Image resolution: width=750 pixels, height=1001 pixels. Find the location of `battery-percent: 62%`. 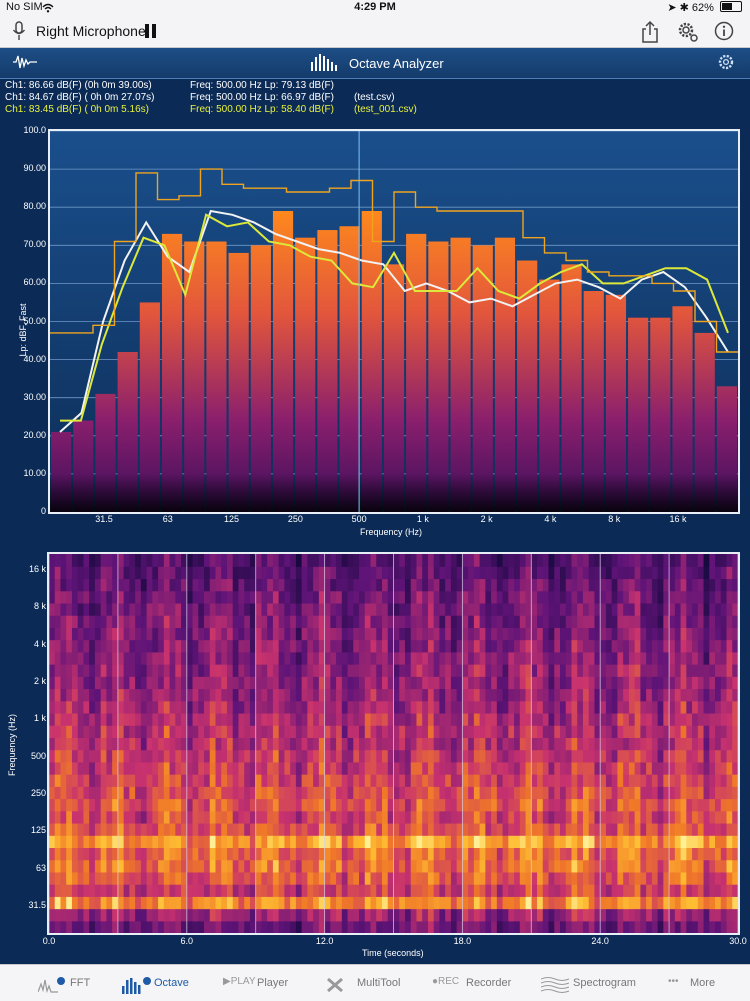

battery-percent: 62% is located at coordinates (702, 8).